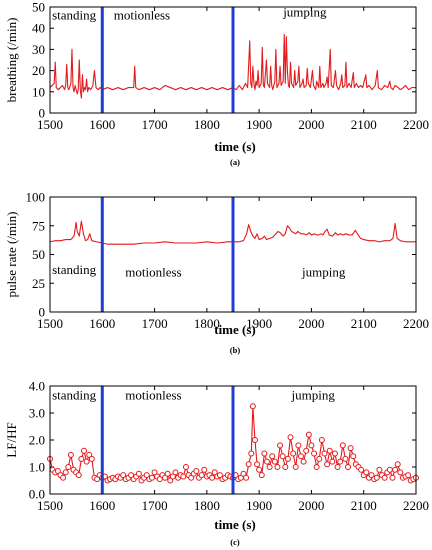  I want to click on x-tick-label: 2200, so click(416, 124).